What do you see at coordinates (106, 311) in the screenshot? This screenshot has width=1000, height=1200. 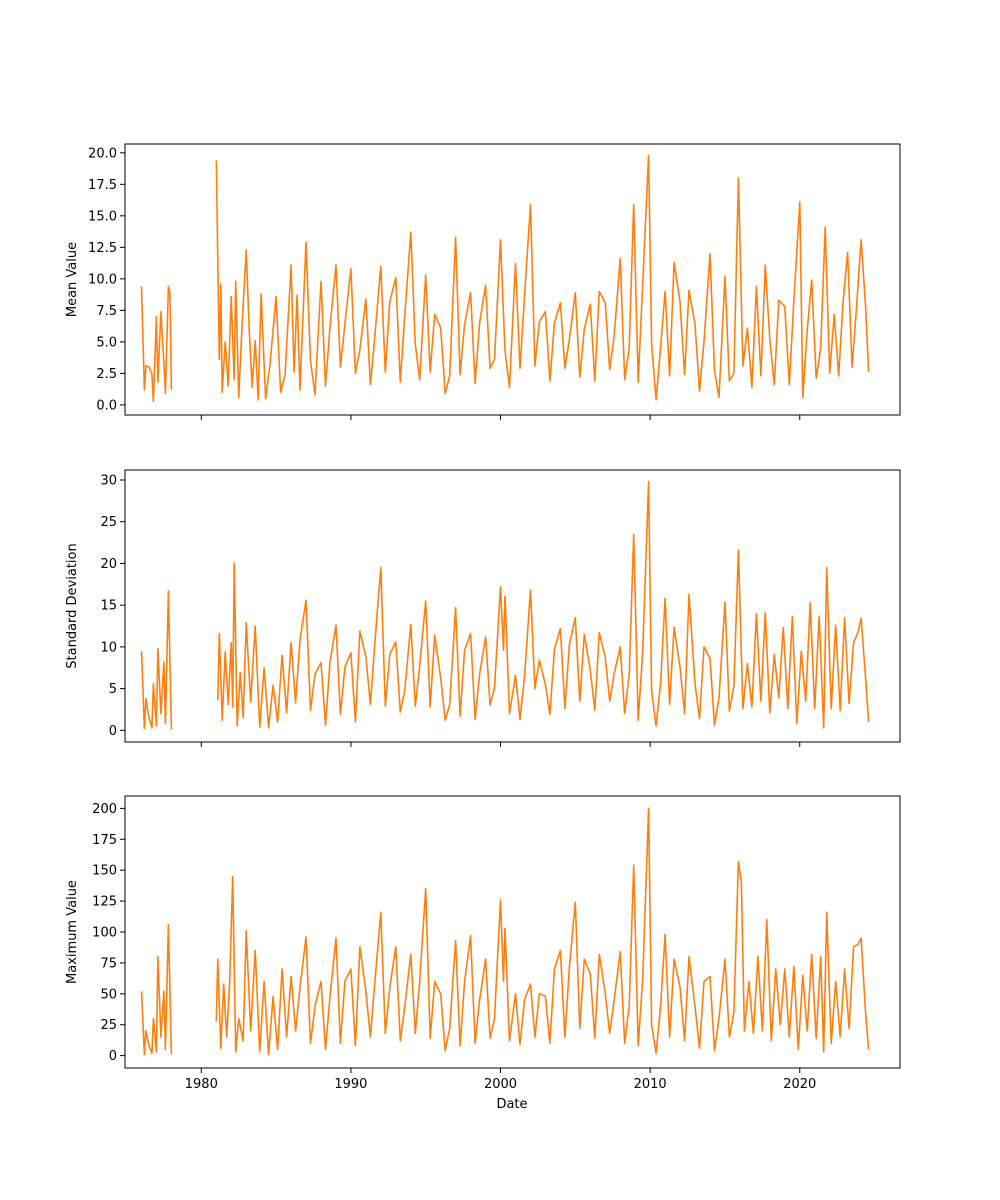 I see `y-tick-label: 7.5` at bounding box center [106, 311].